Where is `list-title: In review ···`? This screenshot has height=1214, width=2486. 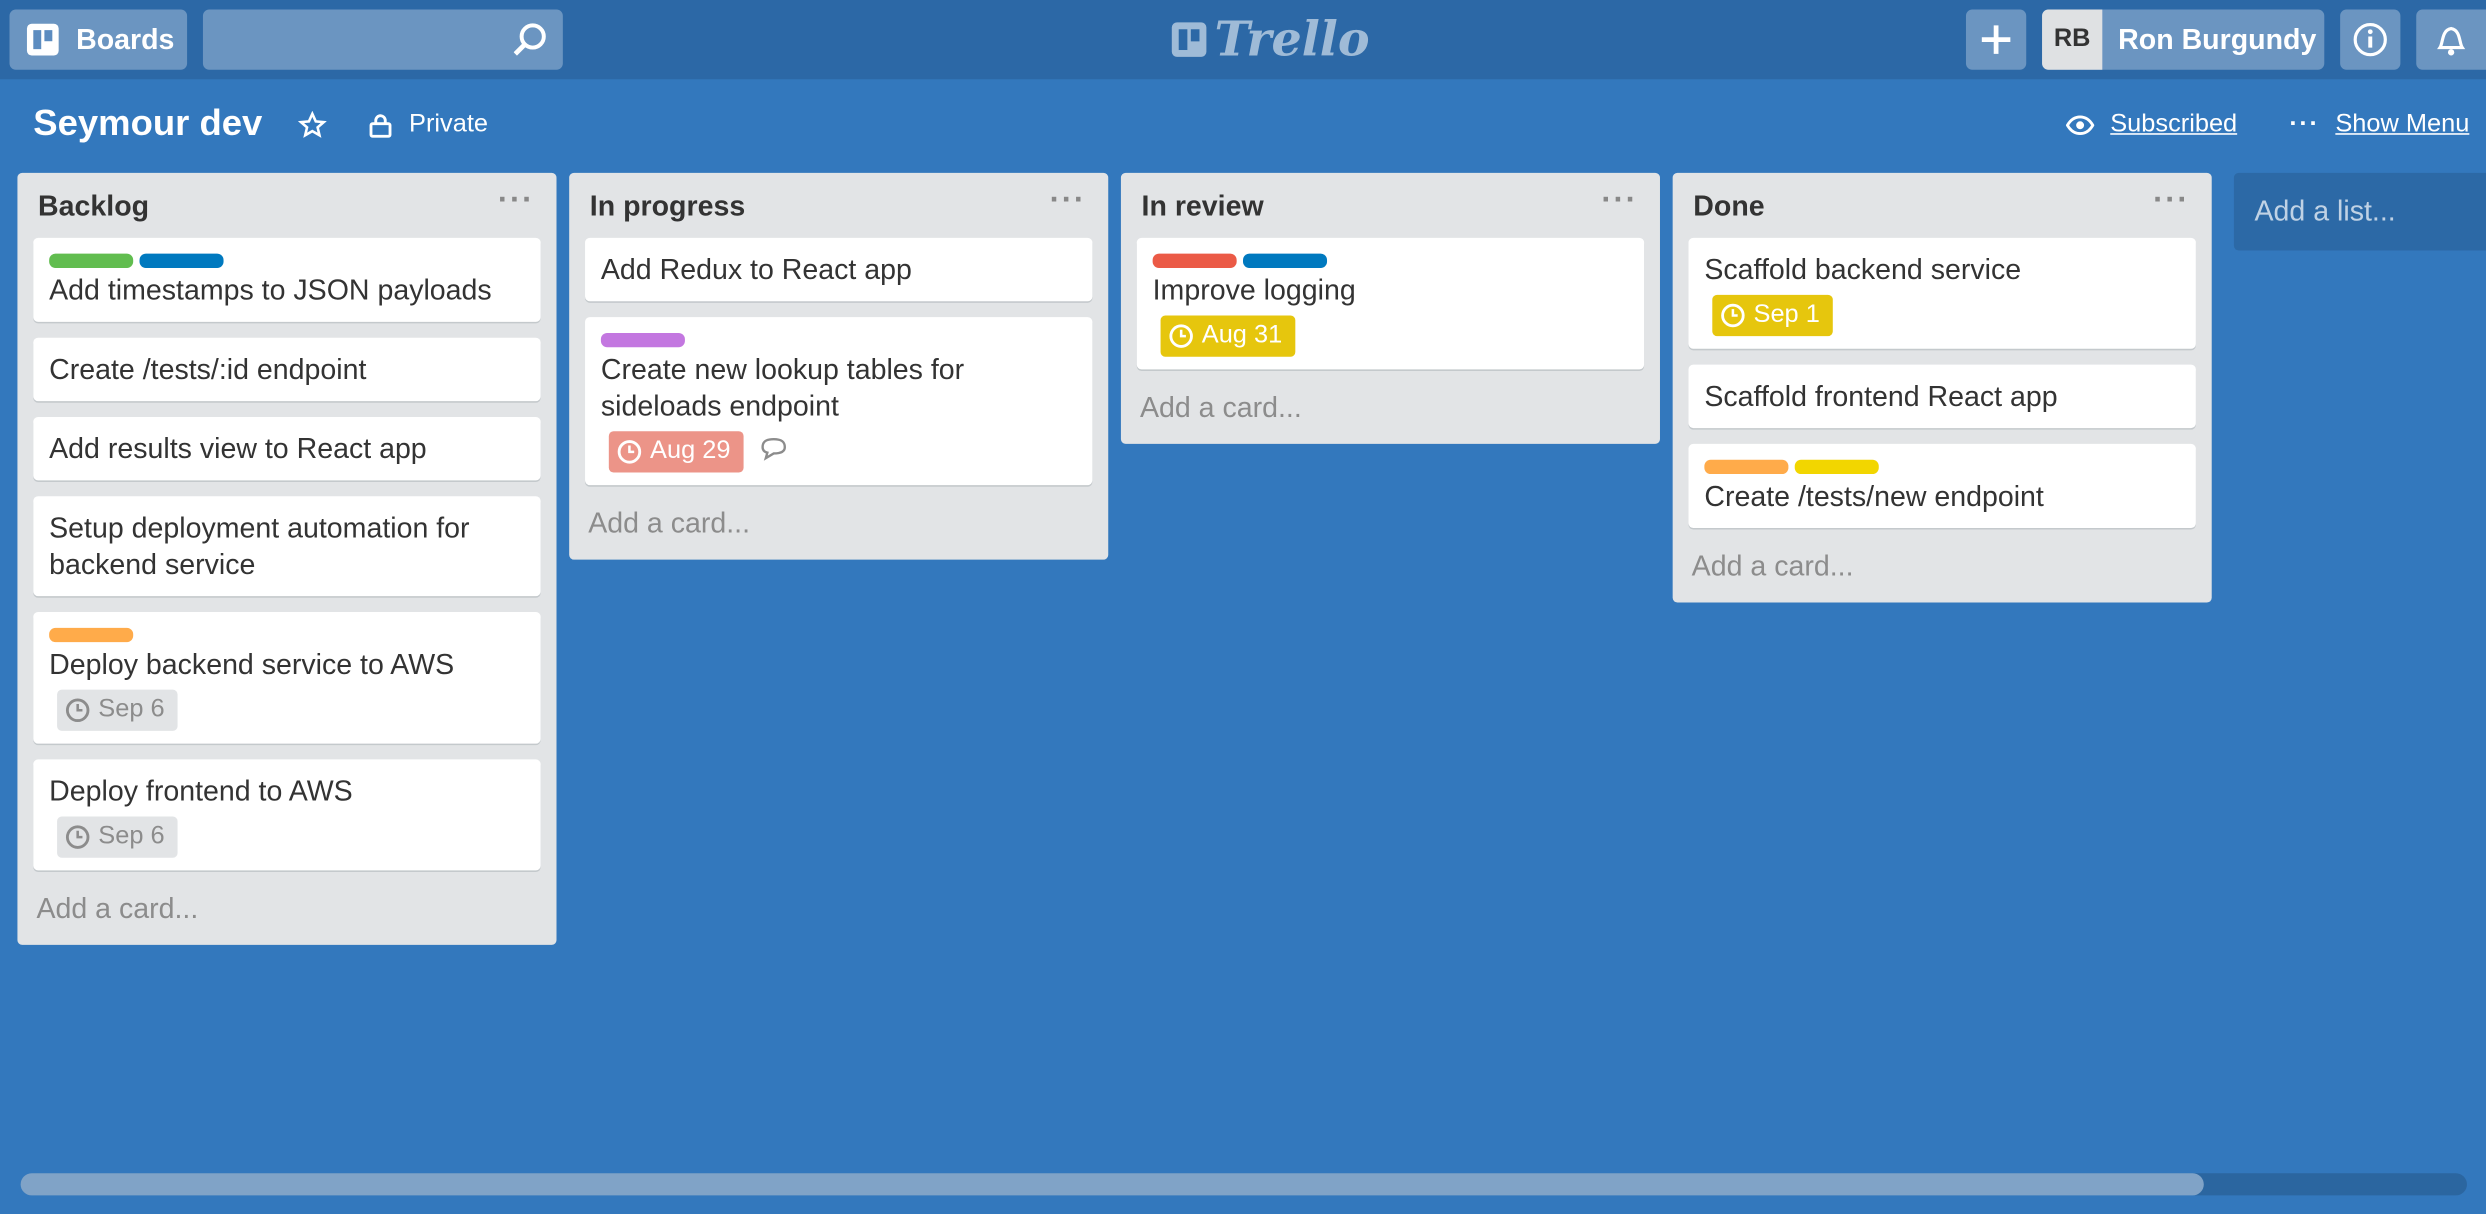 list-title: In review ··· is located at coordinates (1390, 205).